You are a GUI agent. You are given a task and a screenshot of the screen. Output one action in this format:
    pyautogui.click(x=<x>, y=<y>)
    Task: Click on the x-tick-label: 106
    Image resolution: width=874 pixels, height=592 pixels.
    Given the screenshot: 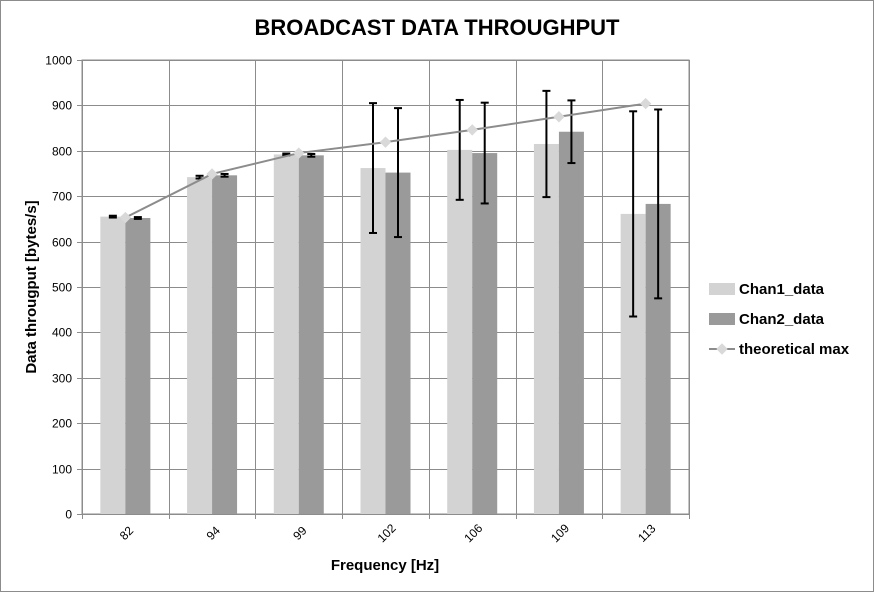 What is the action you would take?
    pyautogui.click(x=473, y=533)
    